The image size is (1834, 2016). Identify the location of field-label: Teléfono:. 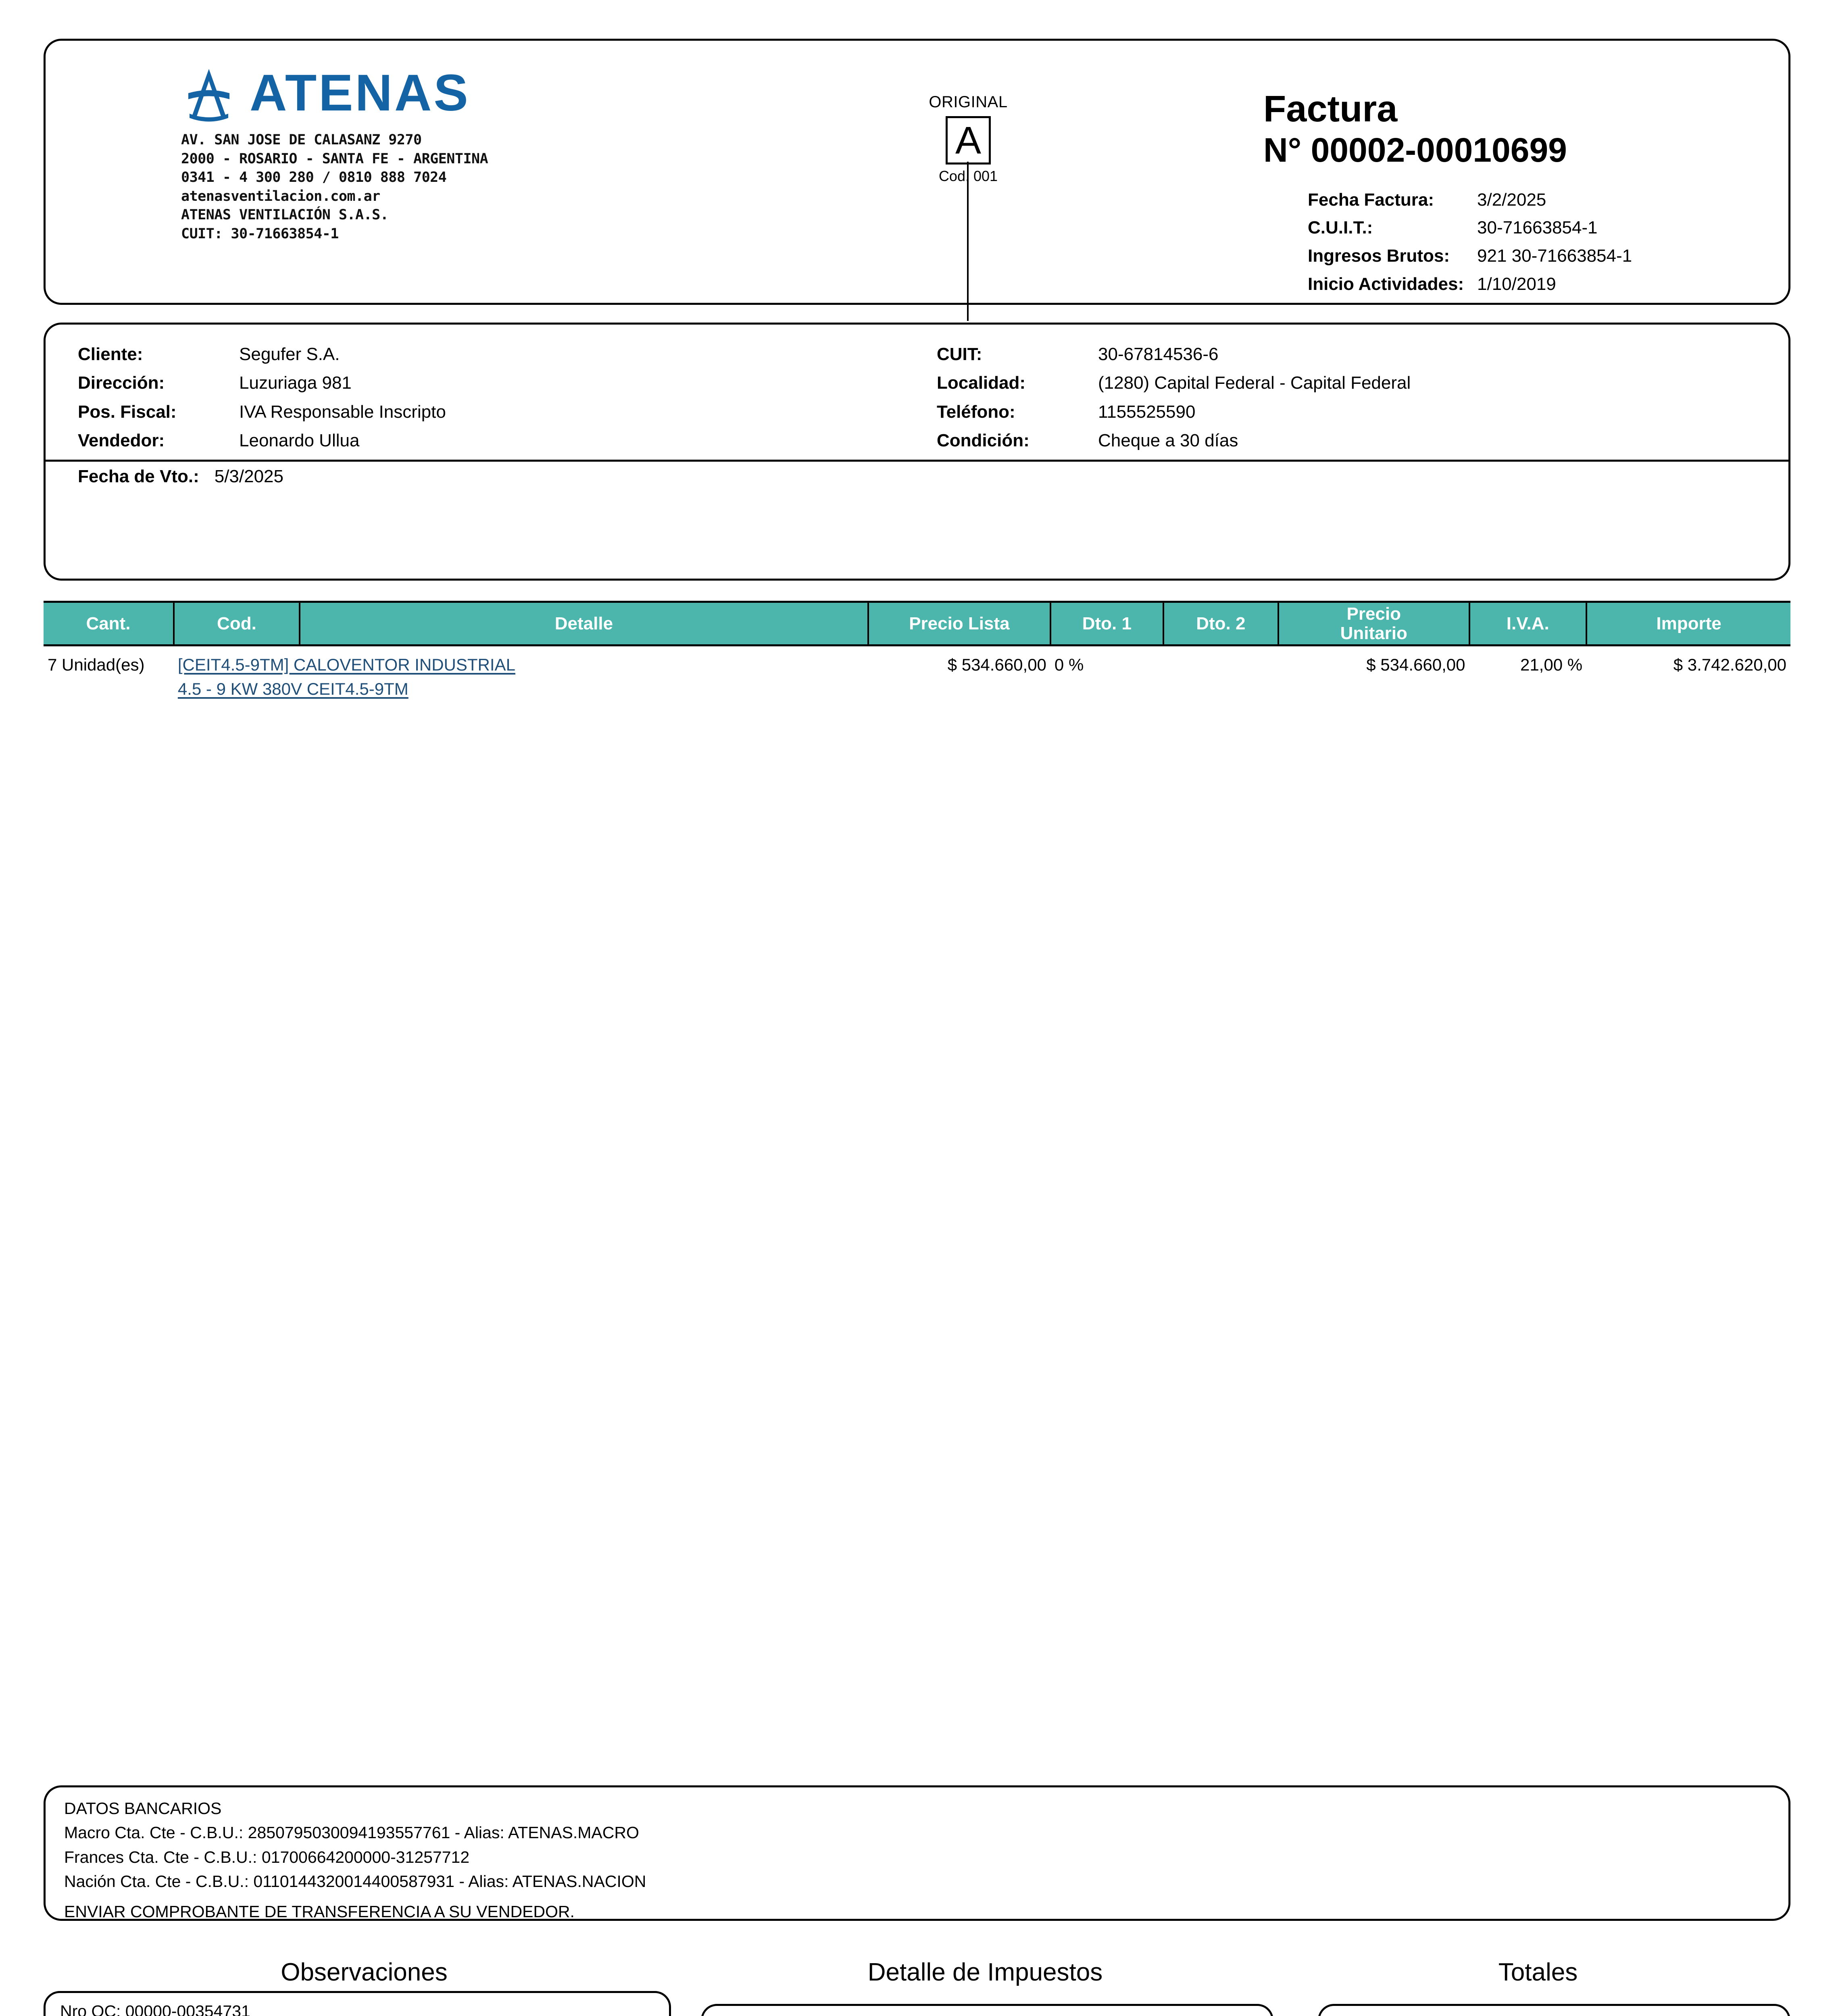
(976, 412).